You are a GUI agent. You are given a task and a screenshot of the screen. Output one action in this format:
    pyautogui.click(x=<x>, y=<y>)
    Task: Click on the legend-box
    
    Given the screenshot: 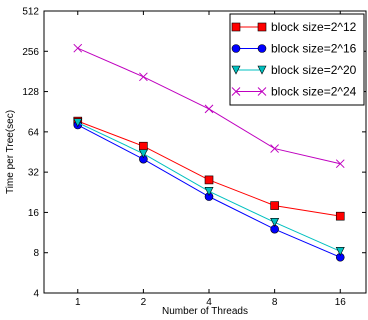 What is the action you would take?
    pyautogui.click(x=297, y=59)
    